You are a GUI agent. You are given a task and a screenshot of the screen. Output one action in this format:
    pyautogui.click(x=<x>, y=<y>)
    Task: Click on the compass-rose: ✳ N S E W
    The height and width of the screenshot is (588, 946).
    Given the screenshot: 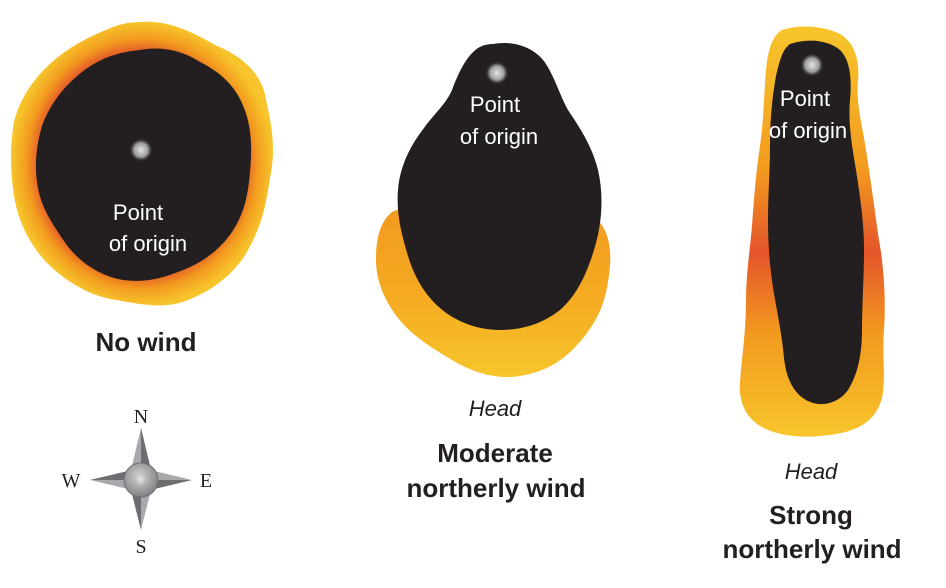 What is the action you would take?
    pyautogui.click(x=137, y=482)
    